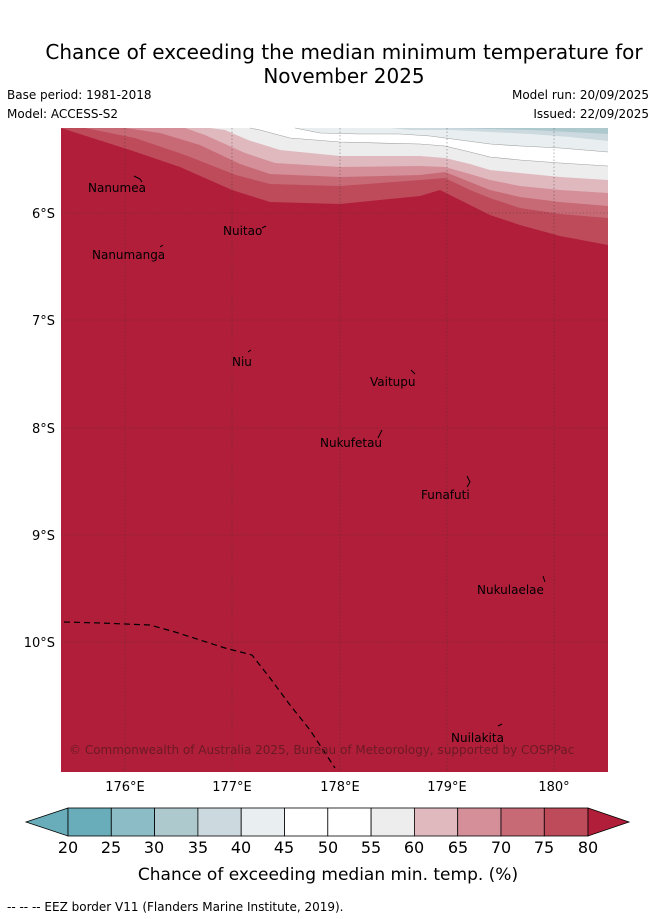 The height and width of the screenshot is (919, 655). What do you see at coordinates (340, 787) in the screenshot?
I see `lon-label-178e: 178°E` at bounding box center [340, 787].